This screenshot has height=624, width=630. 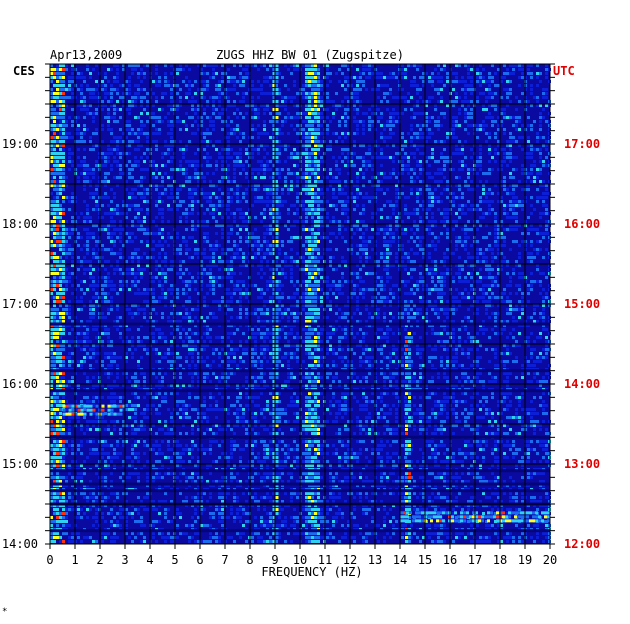 I want to click on chart-title: ZUGS HHZ BW 01 (Zugspitze), so click(x=310, y=55).